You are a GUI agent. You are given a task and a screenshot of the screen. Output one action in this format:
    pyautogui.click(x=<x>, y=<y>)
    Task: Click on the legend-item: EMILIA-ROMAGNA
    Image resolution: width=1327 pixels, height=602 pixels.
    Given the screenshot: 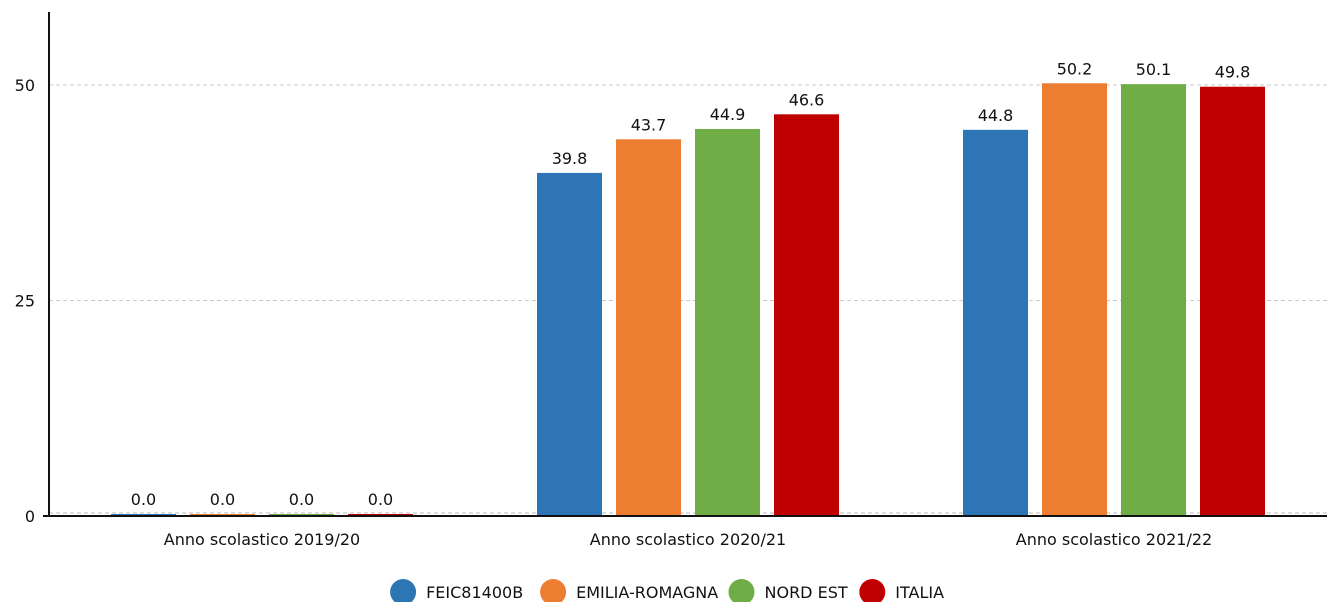 What is the action you would take?
    pyautogui.click(x=629, y=590)
    